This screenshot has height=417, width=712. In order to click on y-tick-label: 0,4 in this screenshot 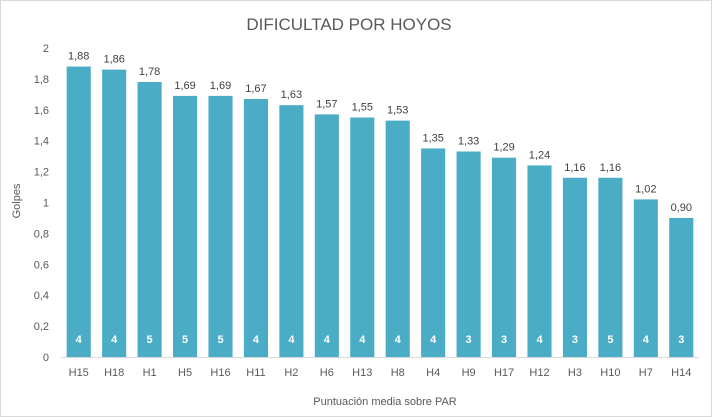, I will do `click(41, 296)`.